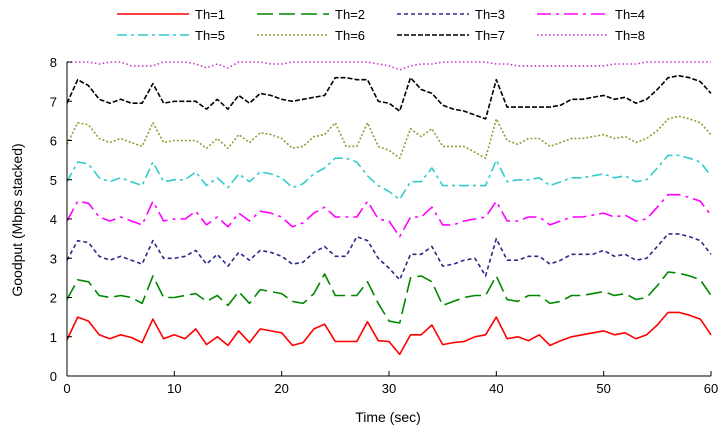 Image resolution: width=720 pixels, height=432 pixels. Describe the element at coordinates (389, 257) in the screenshot. I see `series-line-th3` at that location.